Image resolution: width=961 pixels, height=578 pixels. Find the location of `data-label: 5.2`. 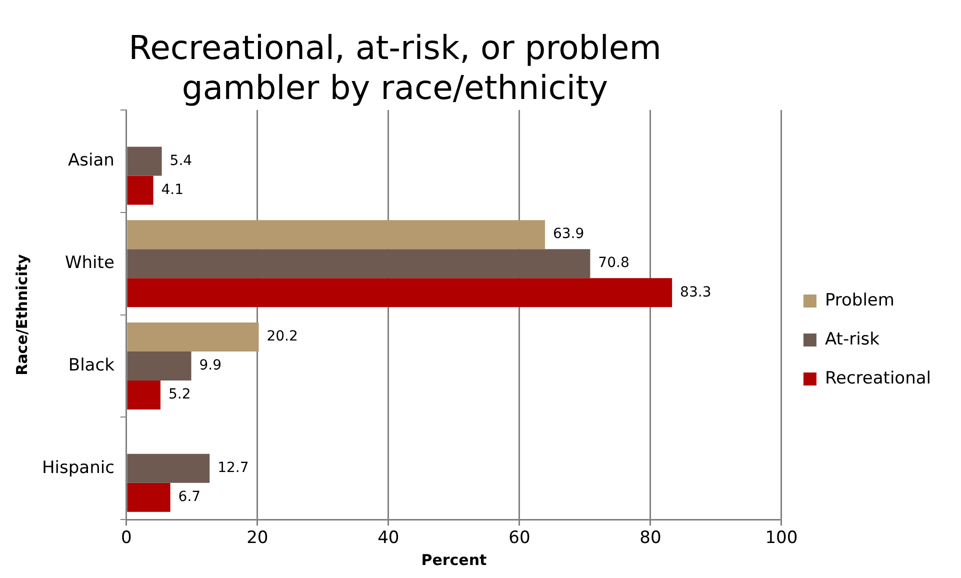

data-label: 5.2 is located at coordinates (179, 394).